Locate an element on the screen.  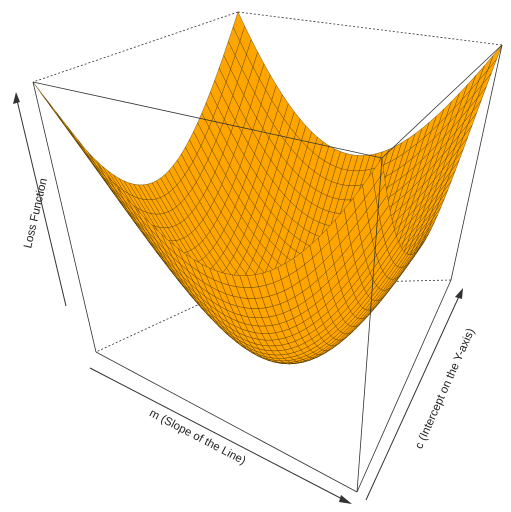
z-axis-arrowhead is located at coordinates (16, 98).